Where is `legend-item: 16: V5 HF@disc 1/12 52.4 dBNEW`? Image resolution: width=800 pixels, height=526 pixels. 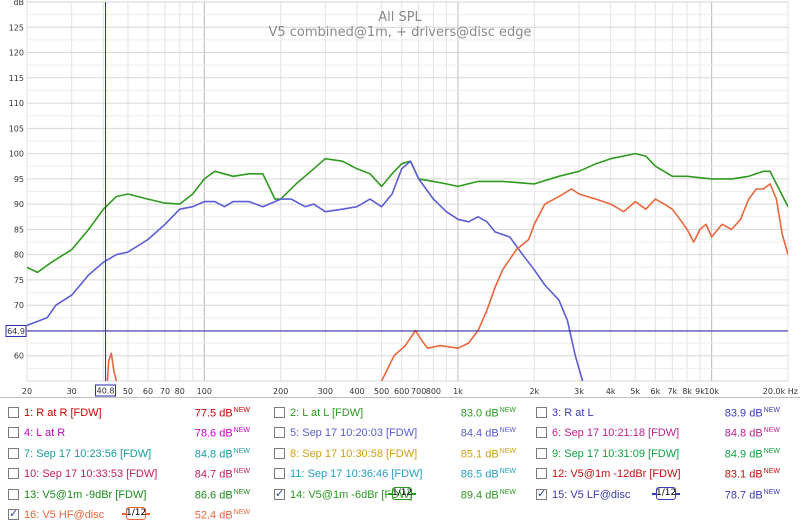 legend-item: 16: V5 HF@disc 1/12 52.4 dBNEW is located at coordinates (131, 515).